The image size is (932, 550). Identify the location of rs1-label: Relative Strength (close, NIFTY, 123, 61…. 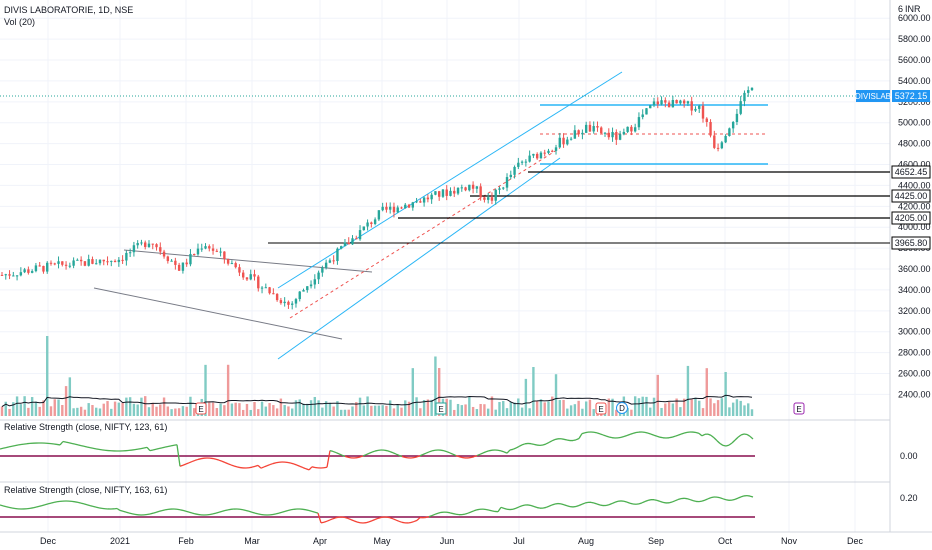
(85, 427).